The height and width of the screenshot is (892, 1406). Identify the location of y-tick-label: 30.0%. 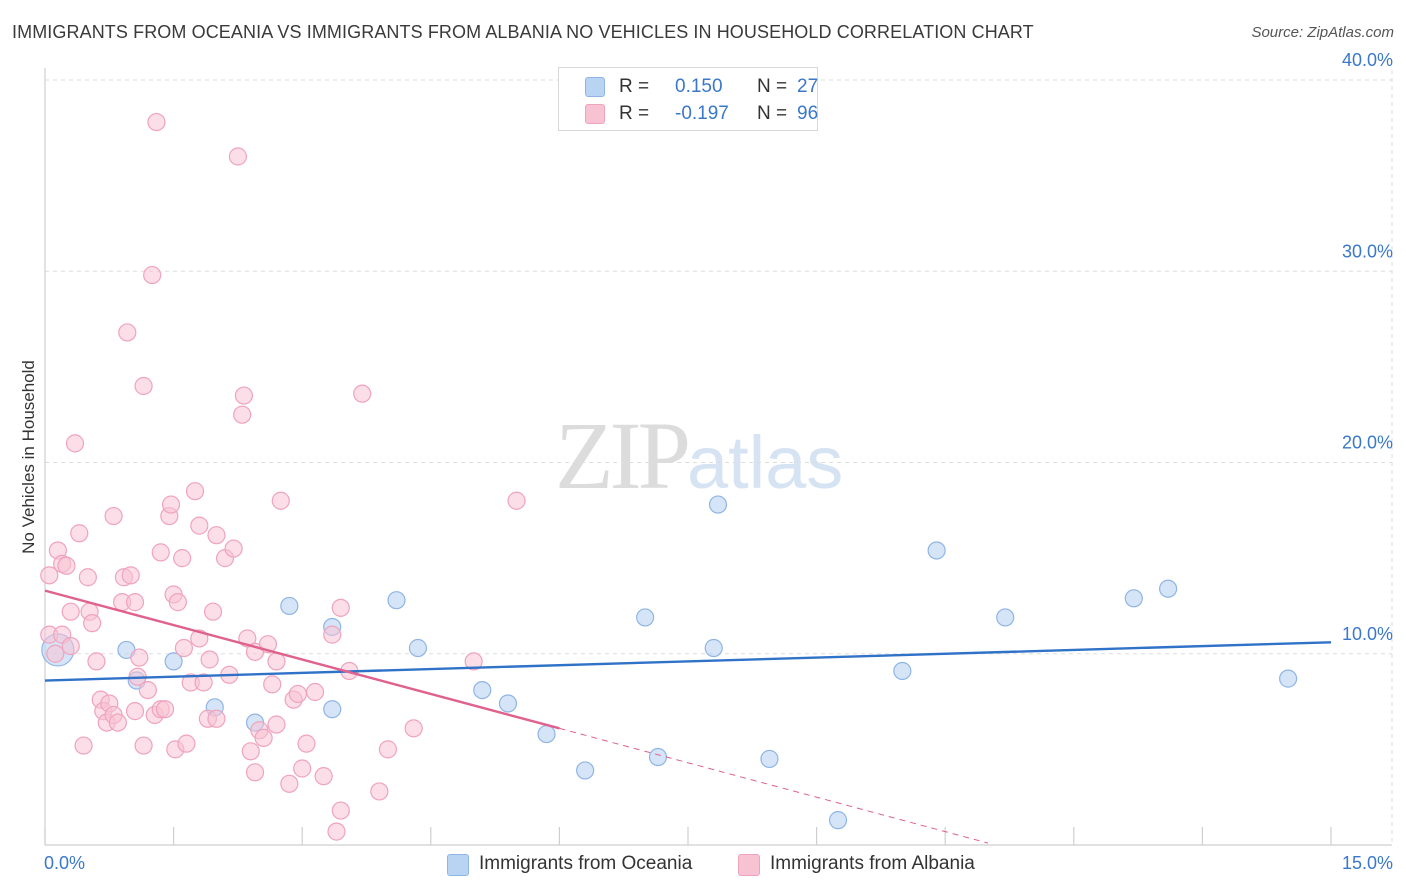
(1367, 251).